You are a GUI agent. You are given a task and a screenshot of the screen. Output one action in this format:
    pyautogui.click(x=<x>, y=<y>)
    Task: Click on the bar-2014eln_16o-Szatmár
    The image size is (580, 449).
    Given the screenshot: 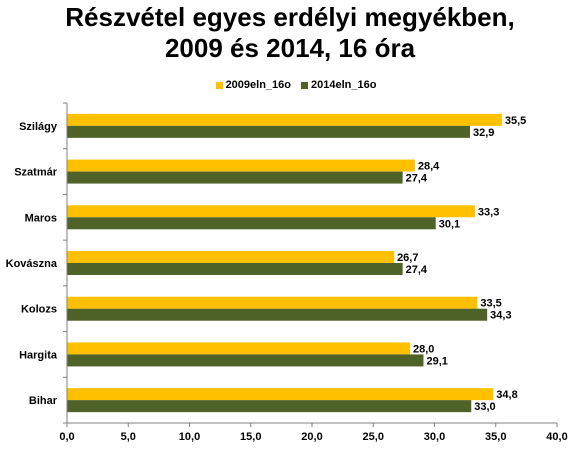 What is the action you would take?
    pyautogui.click(x=235, y=177)
    